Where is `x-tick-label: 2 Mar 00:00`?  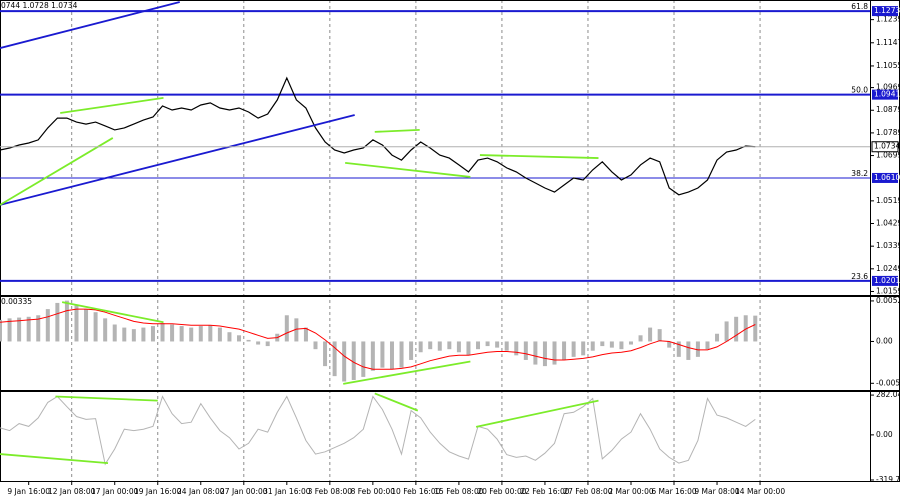
x-tick-label: 2 Mar 00:00 is located at coordinates (631, 491).